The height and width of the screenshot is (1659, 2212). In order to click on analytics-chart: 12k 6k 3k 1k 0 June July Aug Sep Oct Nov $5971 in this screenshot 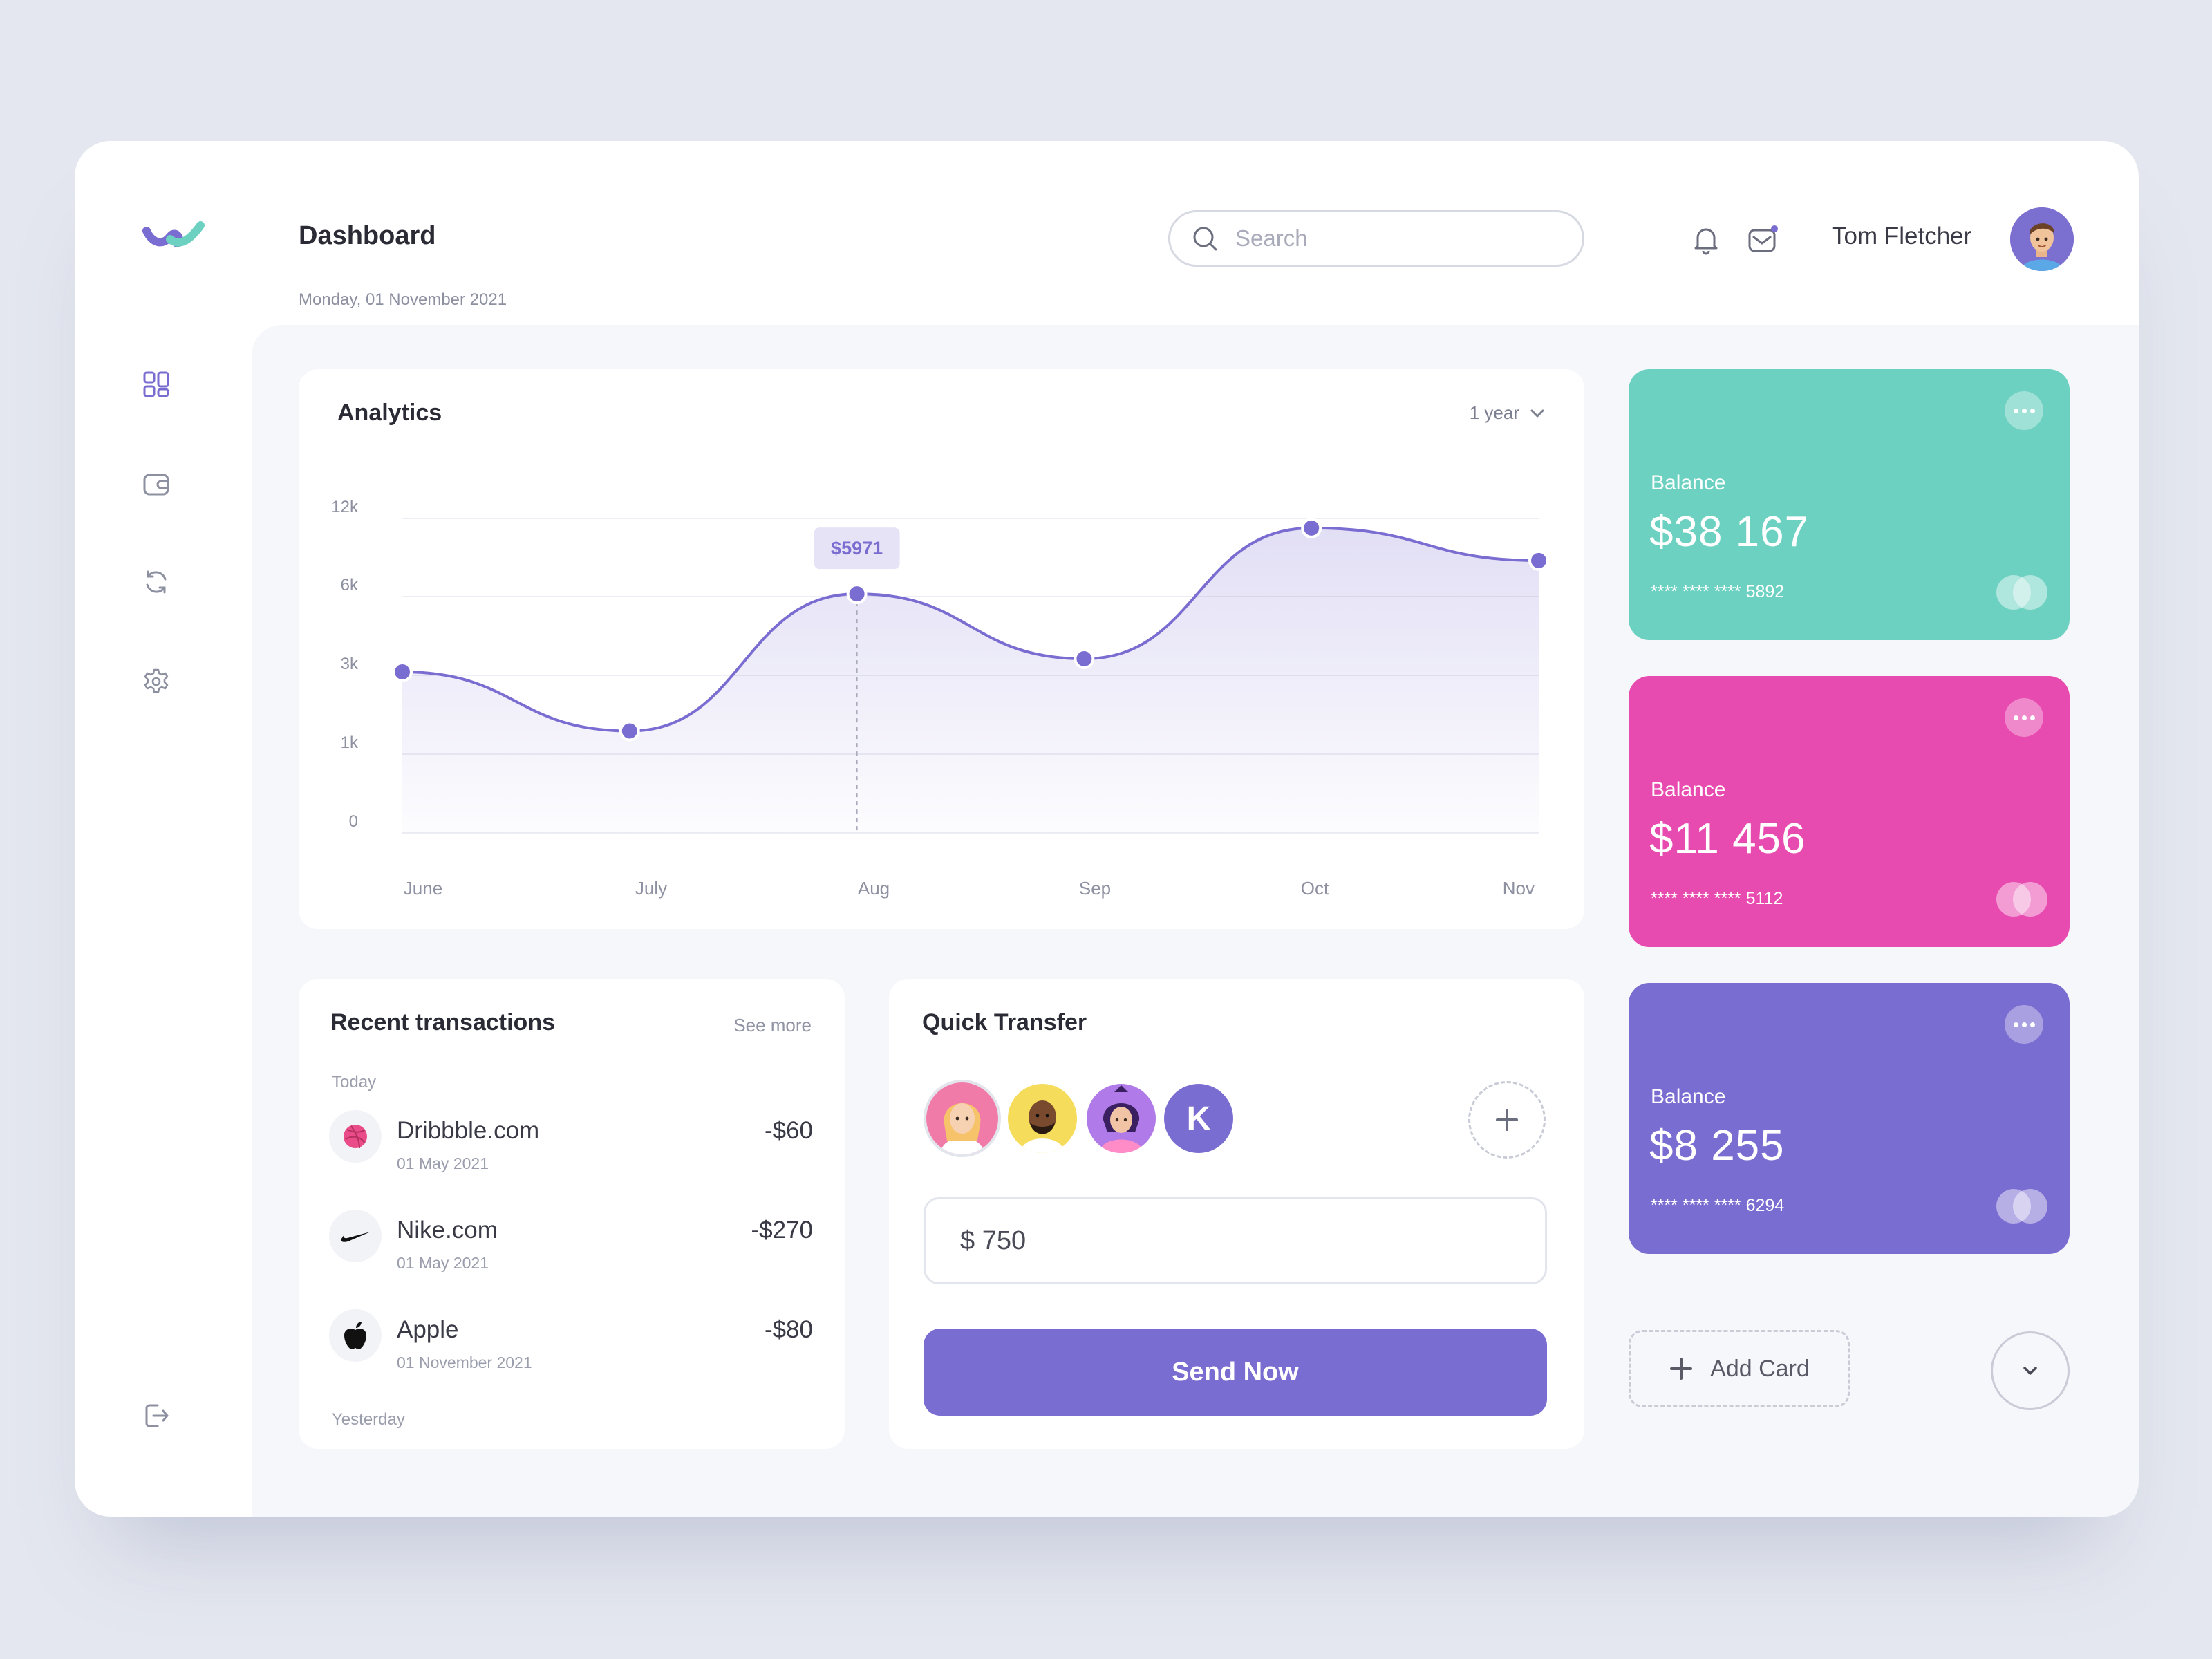, I will do `click(940, 698)`.